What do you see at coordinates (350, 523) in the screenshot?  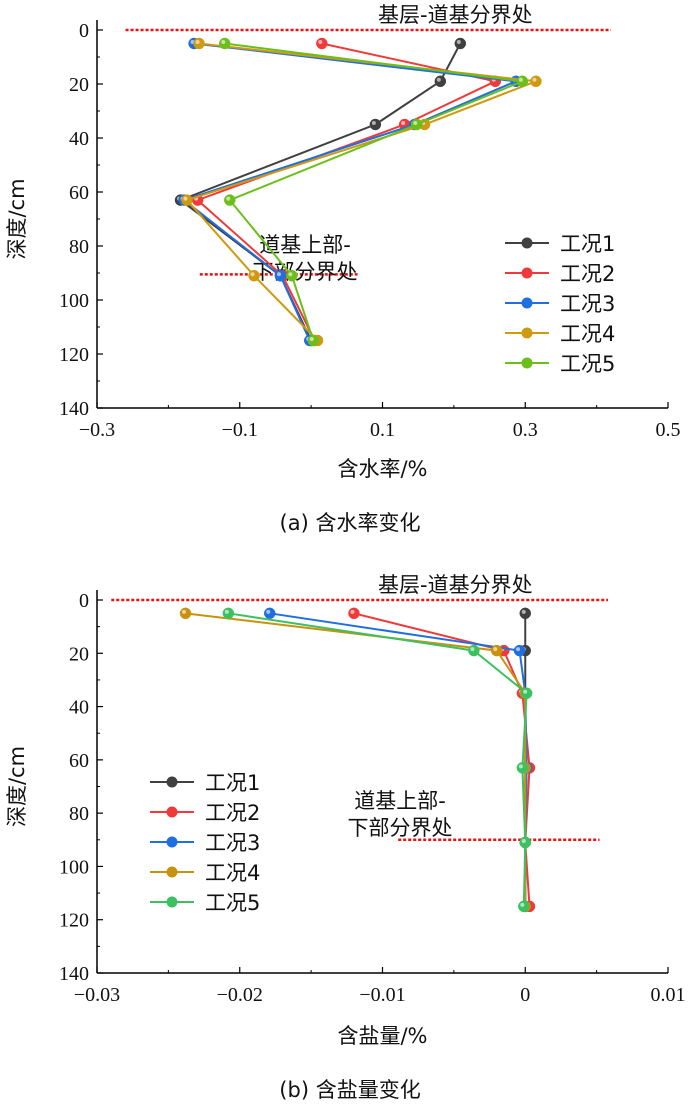 I see `chart-caption: (a) 含水率变化` at bounding box center [350, 523].